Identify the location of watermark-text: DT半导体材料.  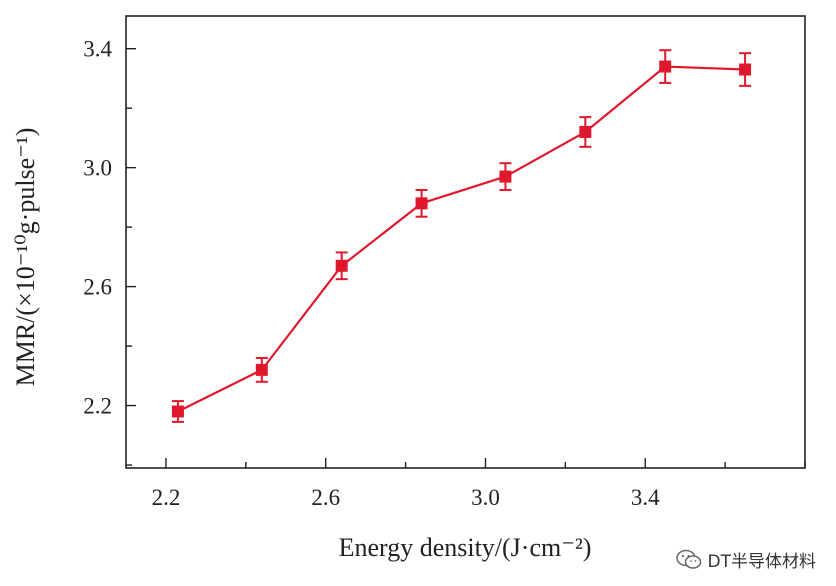
(761, 562).